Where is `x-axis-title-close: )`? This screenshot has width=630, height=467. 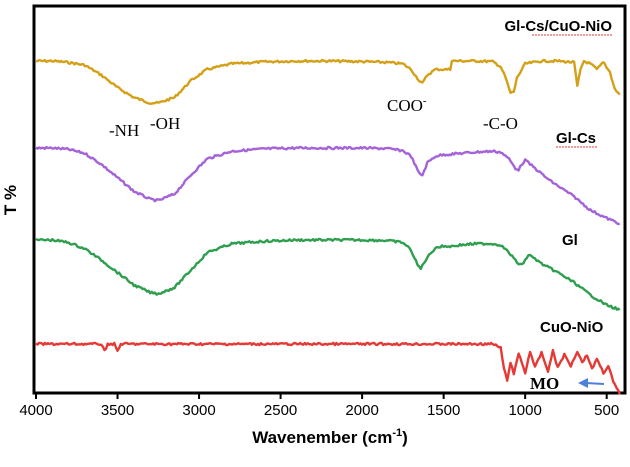 x-axis-title-close: ) is located at coordinates (405, 437).